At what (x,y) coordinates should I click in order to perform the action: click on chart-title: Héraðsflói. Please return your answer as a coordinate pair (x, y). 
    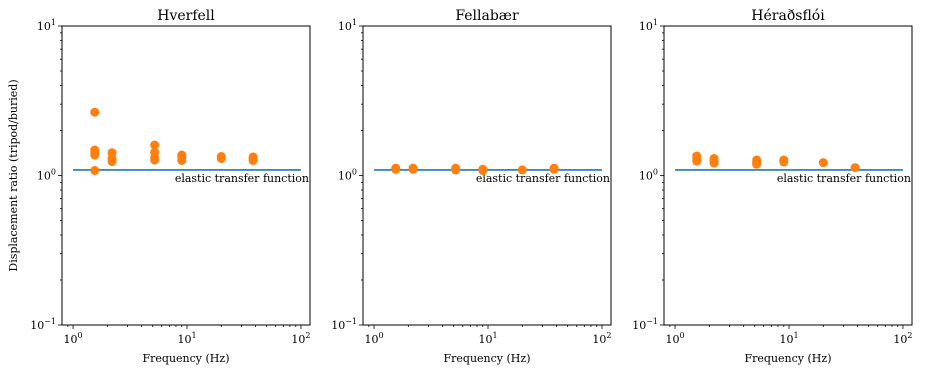
    Looking at the image, I should click on (788, 16).